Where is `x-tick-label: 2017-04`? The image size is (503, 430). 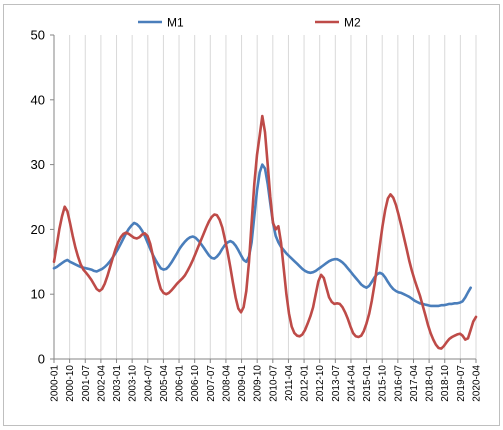
x-tick-label: 2017-04 is located at coordinates (414, 383).